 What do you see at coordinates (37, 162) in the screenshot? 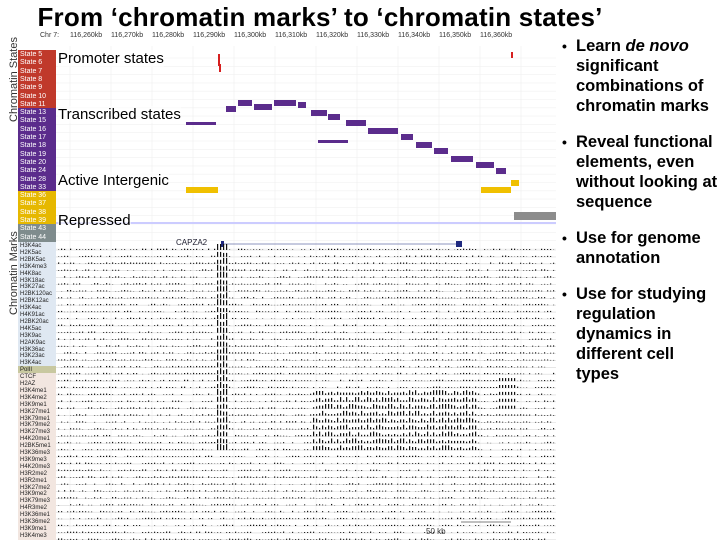
I see `state-label: State 20` at bounding box center [37, 162].